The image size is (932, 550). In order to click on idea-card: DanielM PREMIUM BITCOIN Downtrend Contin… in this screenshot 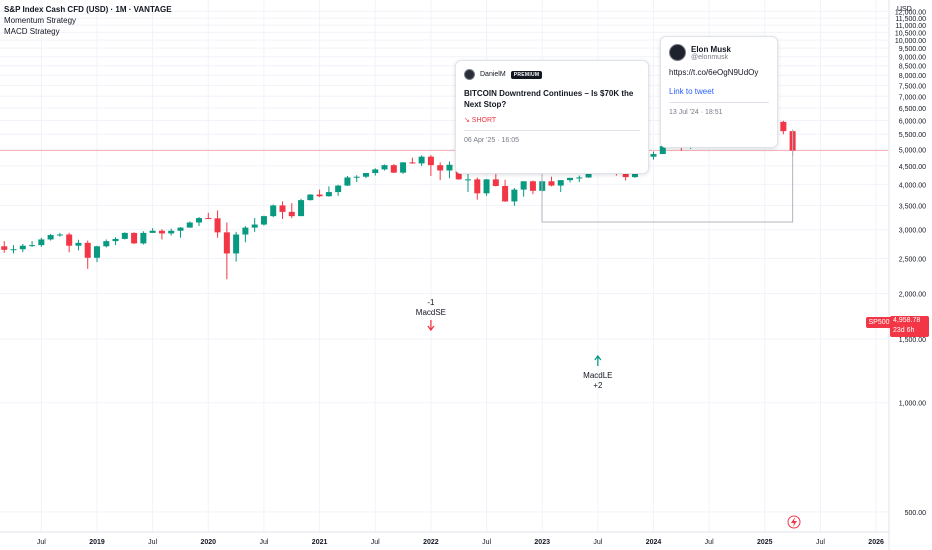, I will do `click(552, 117)`.